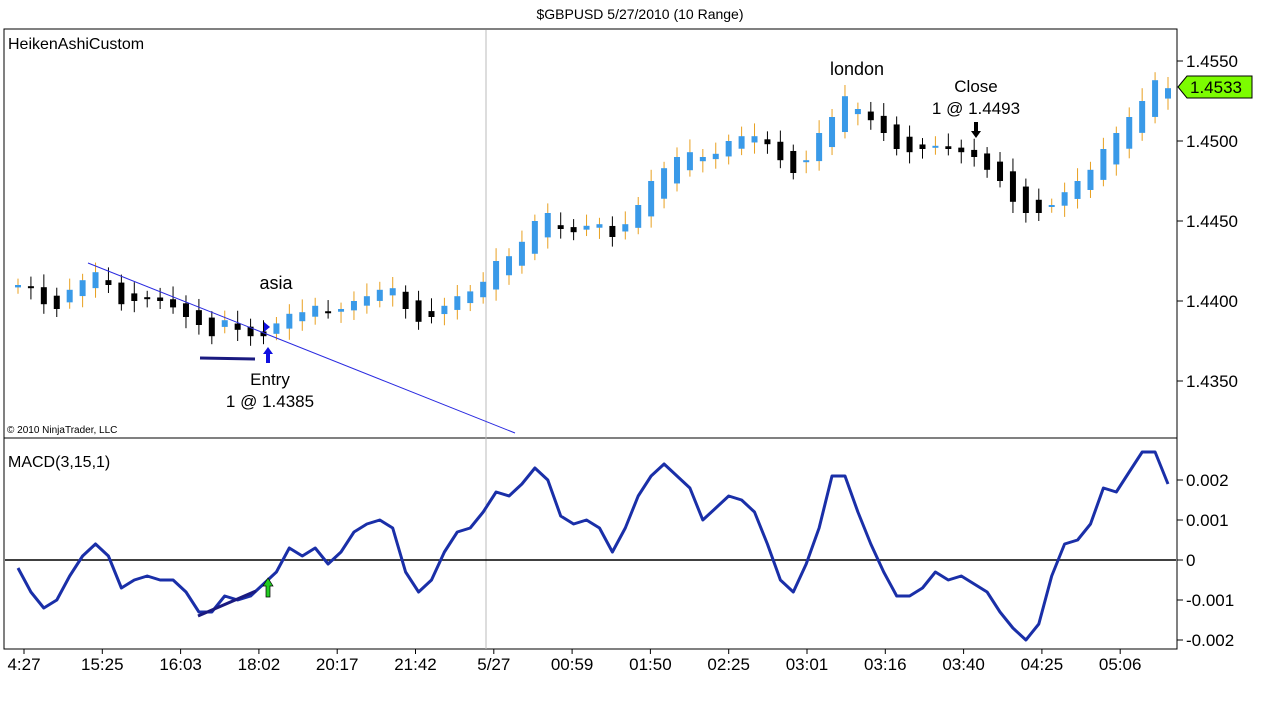 This screenshot has height=718, width=1280. Describe the element at coordinates (976, 108) in the screenshot. I see `close-detail: 1 @ 1.4493` at that location.